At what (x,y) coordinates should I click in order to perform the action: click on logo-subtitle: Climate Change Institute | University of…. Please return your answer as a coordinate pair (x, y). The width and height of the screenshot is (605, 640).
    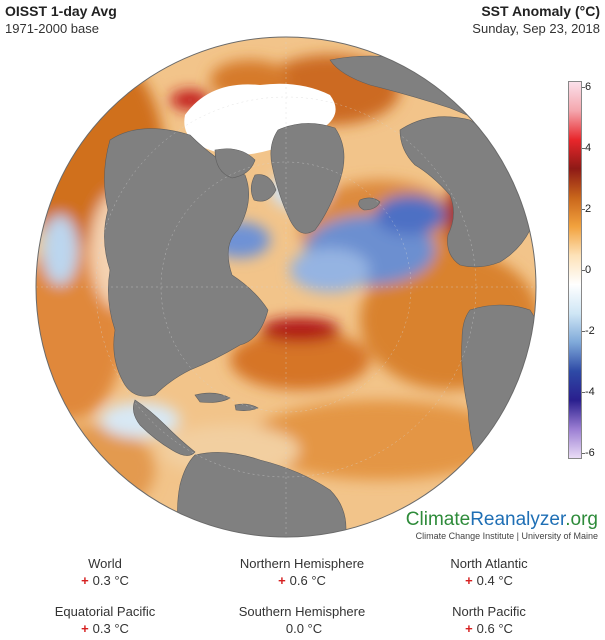
    Looking at the image, I should click on (506, 536).